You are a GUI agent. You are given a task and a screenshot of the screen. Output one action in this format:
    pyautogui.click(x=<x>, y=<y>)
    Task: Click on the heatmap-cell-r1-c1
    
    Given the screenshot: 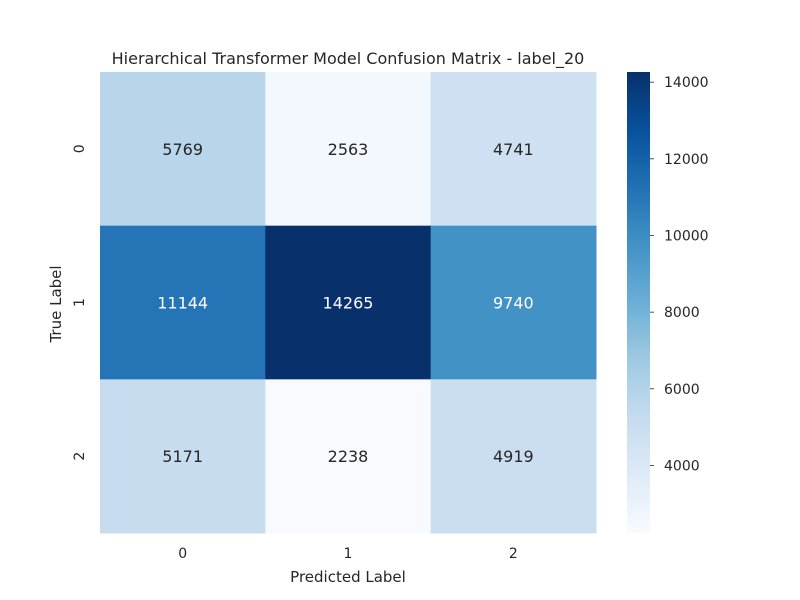 What is the action you would take?
    pyautogui.click(x=348, y=302)
    